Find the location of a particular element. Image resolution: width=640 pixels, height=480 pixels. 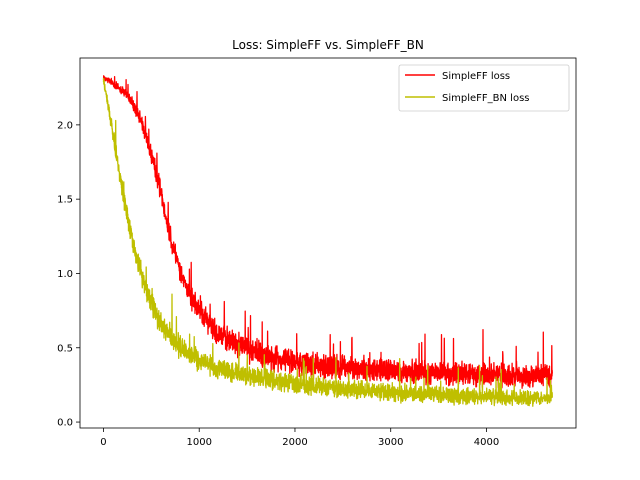

legend-label-simpleff-bn: SimpleFF_BN loss is located at coordinates (486, 98).